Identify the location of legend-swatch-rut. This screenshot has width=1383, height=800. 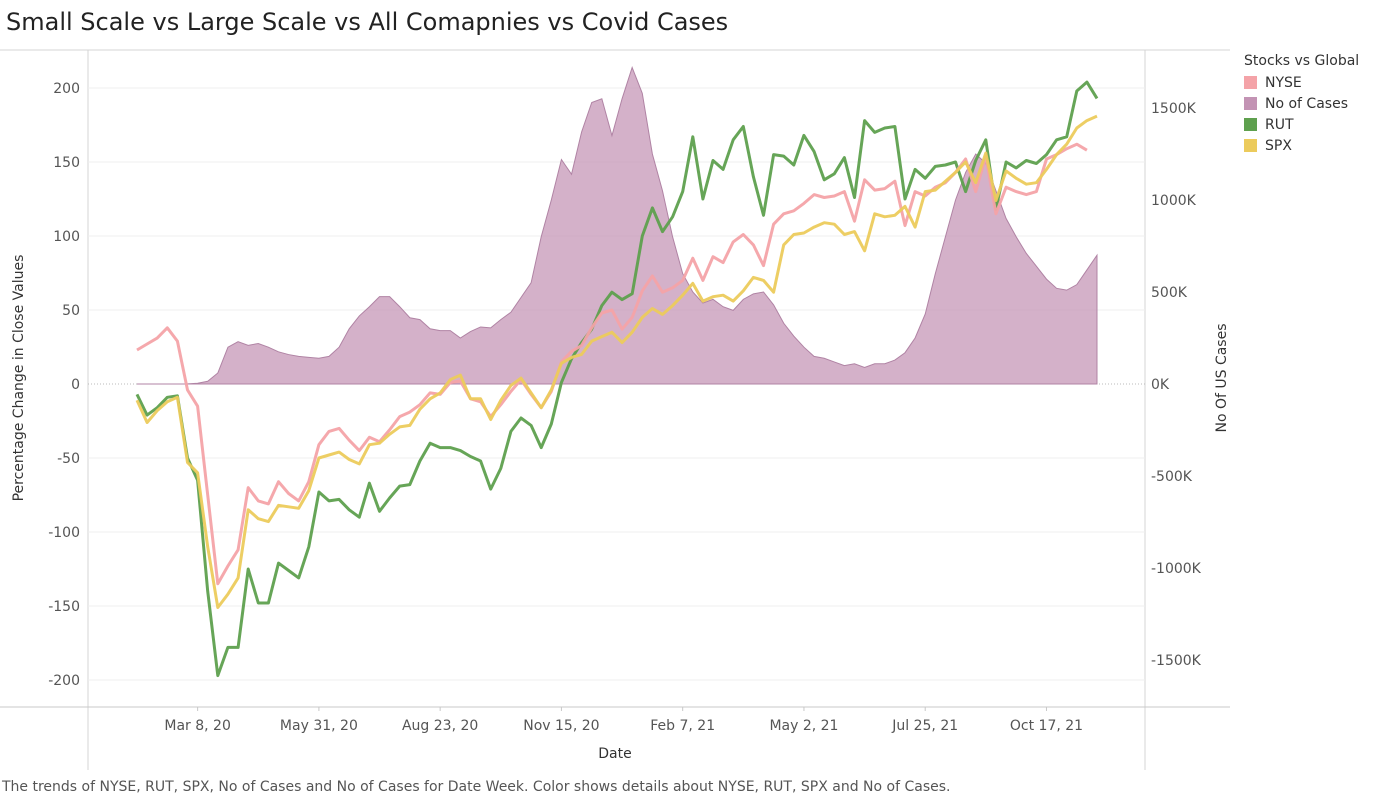
(1250, 124).